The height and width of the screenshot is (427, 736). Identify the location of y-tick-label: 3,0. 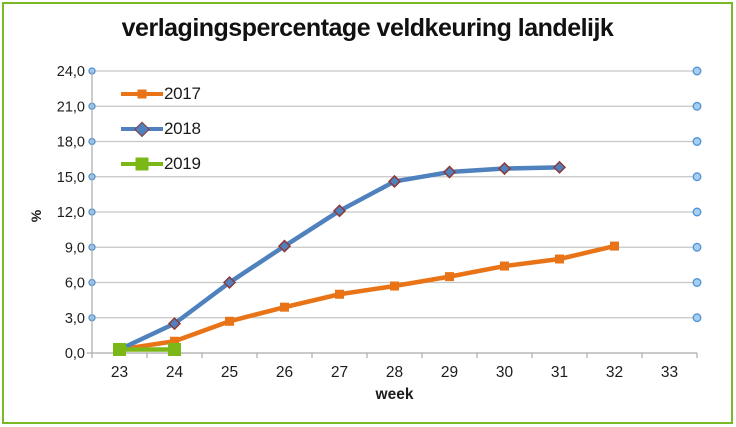
(75, 319).